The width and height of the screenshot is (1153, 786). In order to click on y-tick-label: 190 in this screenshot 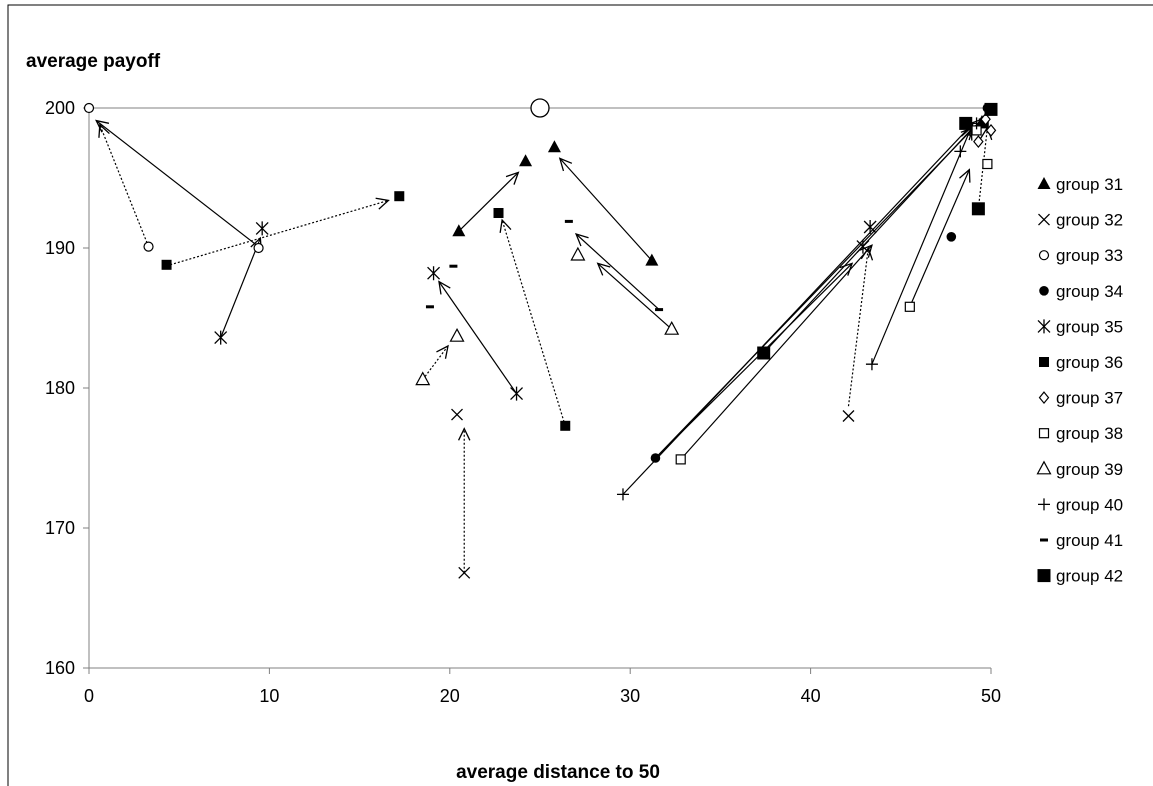, I will do `click(60, 248)`.